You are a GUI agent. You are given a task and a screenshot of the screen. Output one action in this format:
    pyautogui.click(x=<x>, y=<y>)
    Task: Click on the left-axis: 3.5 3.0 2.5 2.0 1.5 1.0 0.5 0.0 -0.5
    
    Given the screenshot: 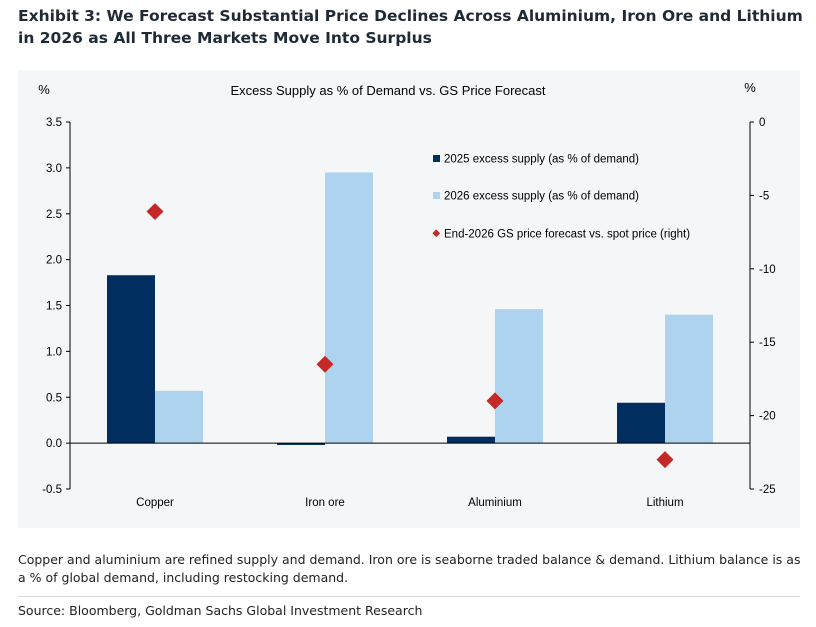 What is the action you would take?
    pyautogui.click(x=56, y=306)
    